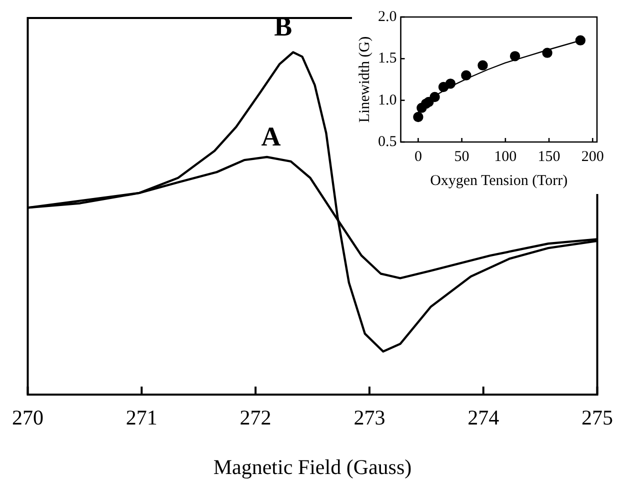 This screenshot has width=625, height=489. What do you see at coordinates (592, 156) in the screenshot?
I see `x-tick-label: 200` at bounding box center [592, 156].